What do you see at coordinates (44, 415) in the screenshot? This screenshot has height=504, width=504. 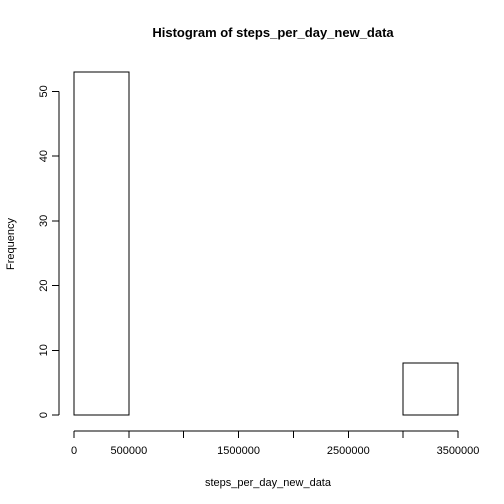 I see `y-tick-label-0: 0` at bounding box center [44, 415].